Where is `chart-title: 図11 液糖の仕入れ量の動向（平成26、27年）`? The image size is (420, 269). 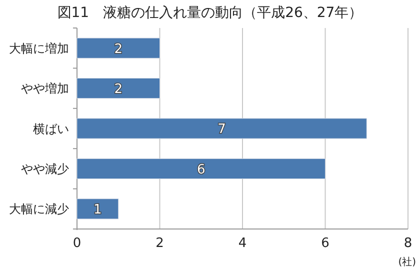
chart-title: 図11 液糖の仕入れ量の動向（平成26、27年） is located at coordinates (210, 13).